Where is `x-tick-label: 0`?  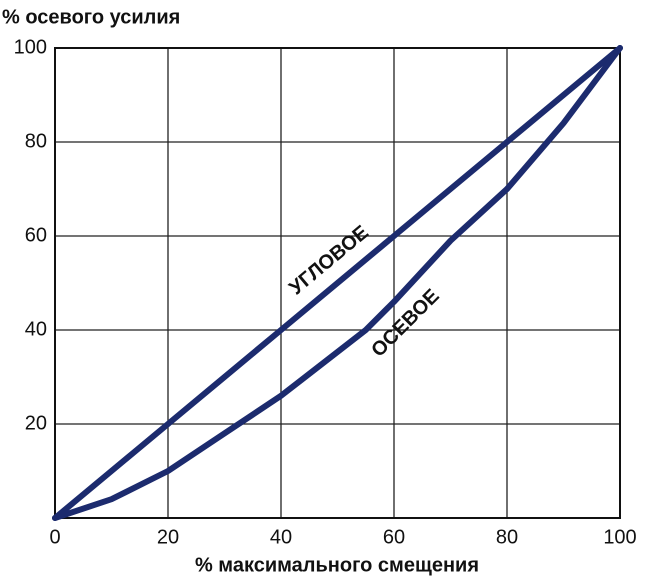
x-tick-label: 0 is located at coordinates (54, 537).